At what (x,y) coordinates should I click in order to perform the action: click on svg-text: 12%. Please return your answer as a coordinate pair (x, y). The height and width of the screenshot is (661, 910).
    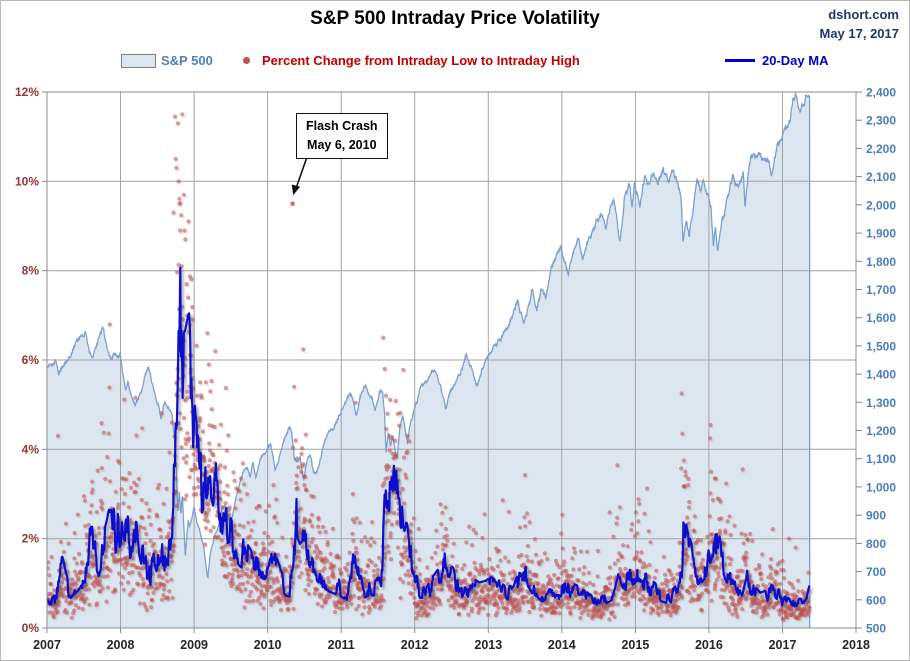
    Looking at the image, I should click on (27, 92).